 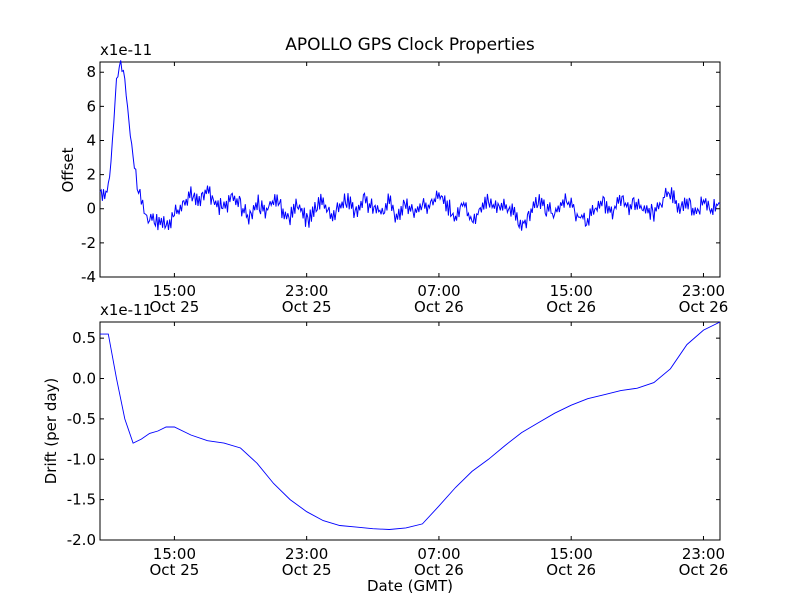 I want to click on offset-y-tick-label: -4, so click(x=88, y=277).